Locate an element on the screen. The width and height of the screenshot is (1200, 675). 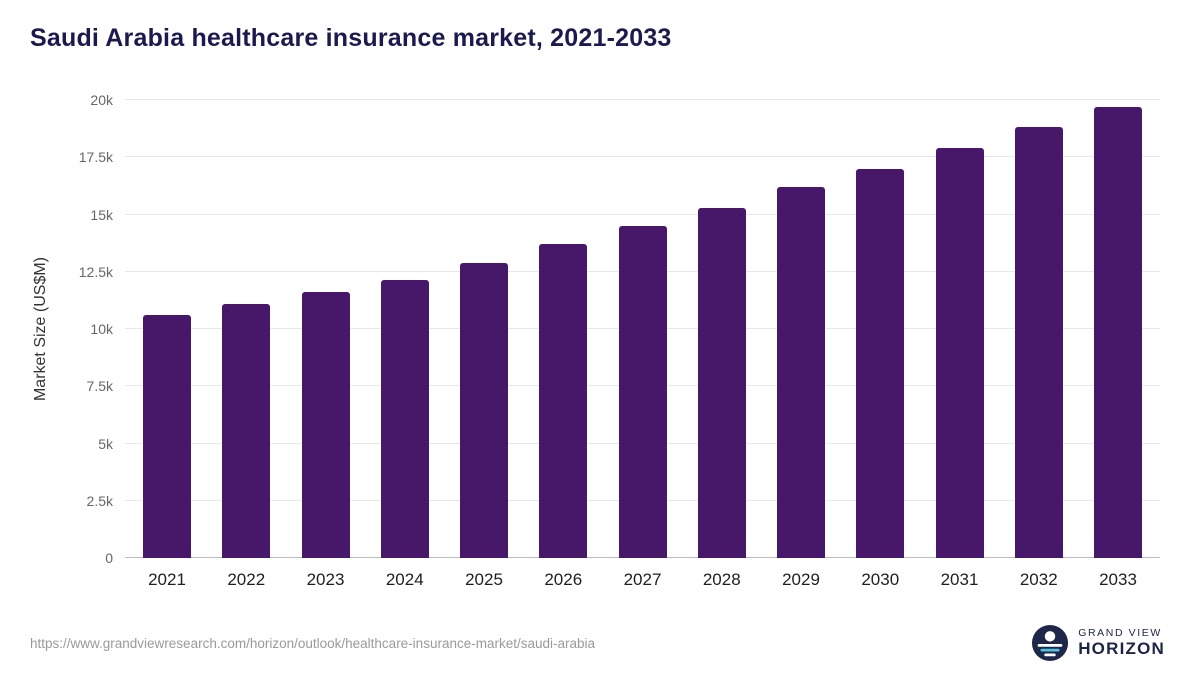
bar-2026 is located at coordinates (563, 401).